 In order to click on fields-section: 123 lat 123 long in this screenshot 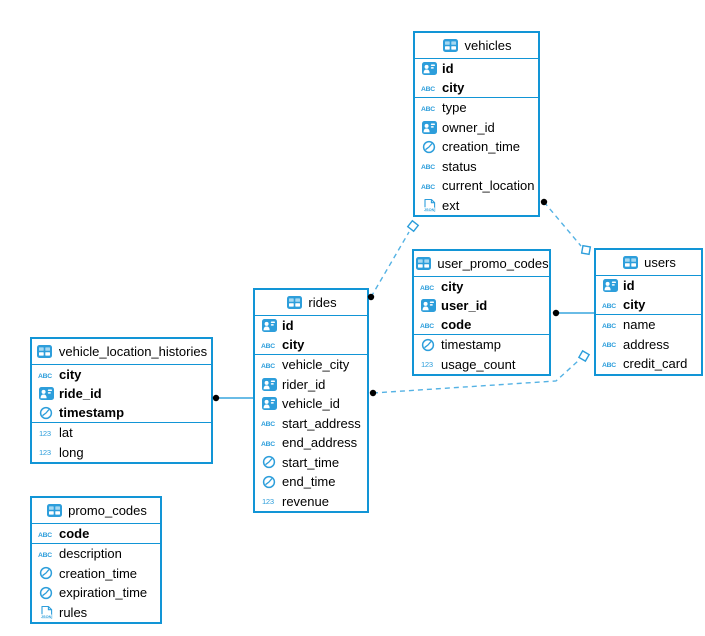, I will do `click(121, 442)`.